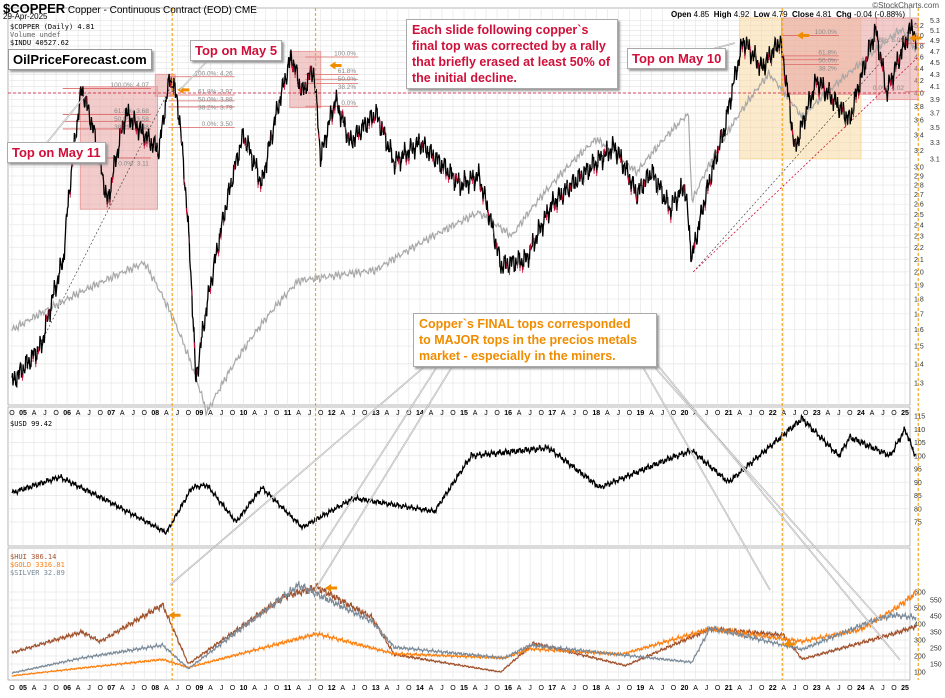 Image resolution: width=945 pixels, height=698 pixels. Describe the element at coordinates (464, 688) in the screenshot. I see `x-tick-label: 15` at that location.